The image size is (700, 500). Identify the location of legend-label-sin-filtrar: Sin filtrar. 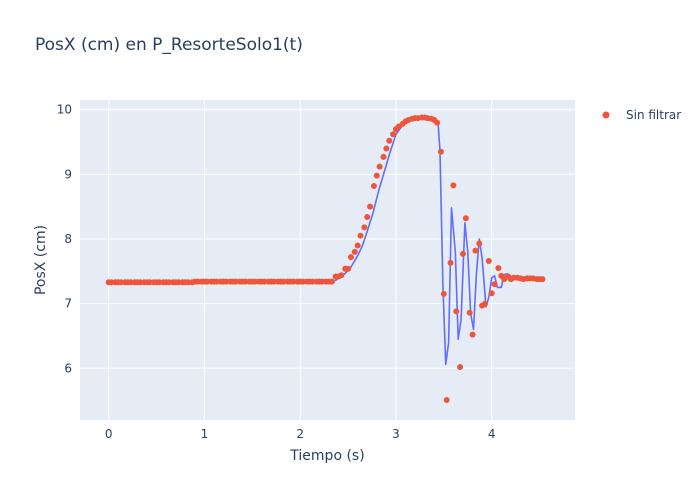
(653, 115).